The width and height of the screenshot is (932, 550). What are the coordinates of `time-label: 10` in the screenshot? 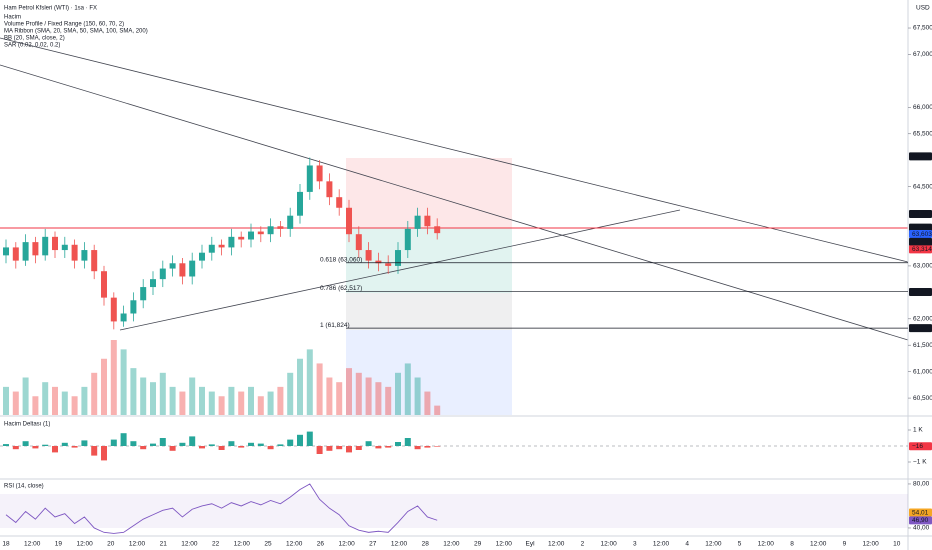 It's located at (897, 544).